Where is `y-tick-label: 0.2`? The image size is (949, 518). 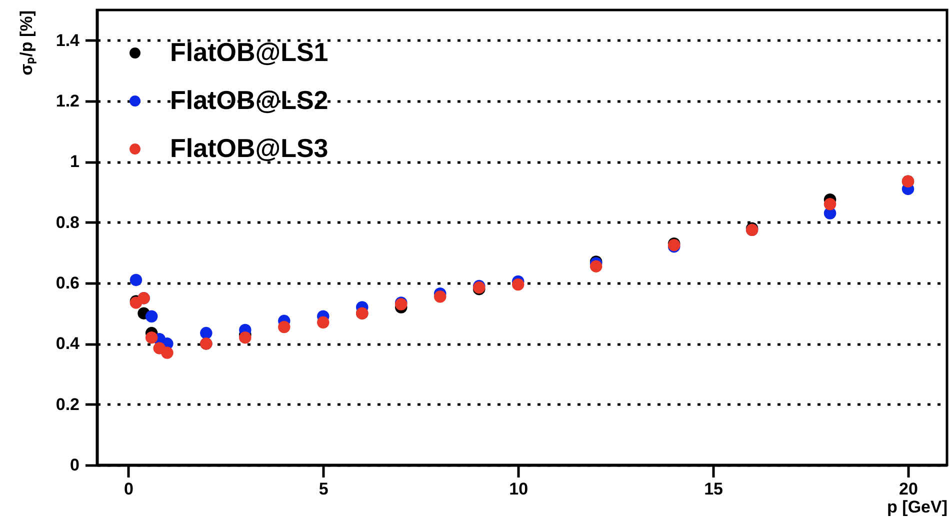
y-tick-label: 0.2 is located at coordinates (68, 404).